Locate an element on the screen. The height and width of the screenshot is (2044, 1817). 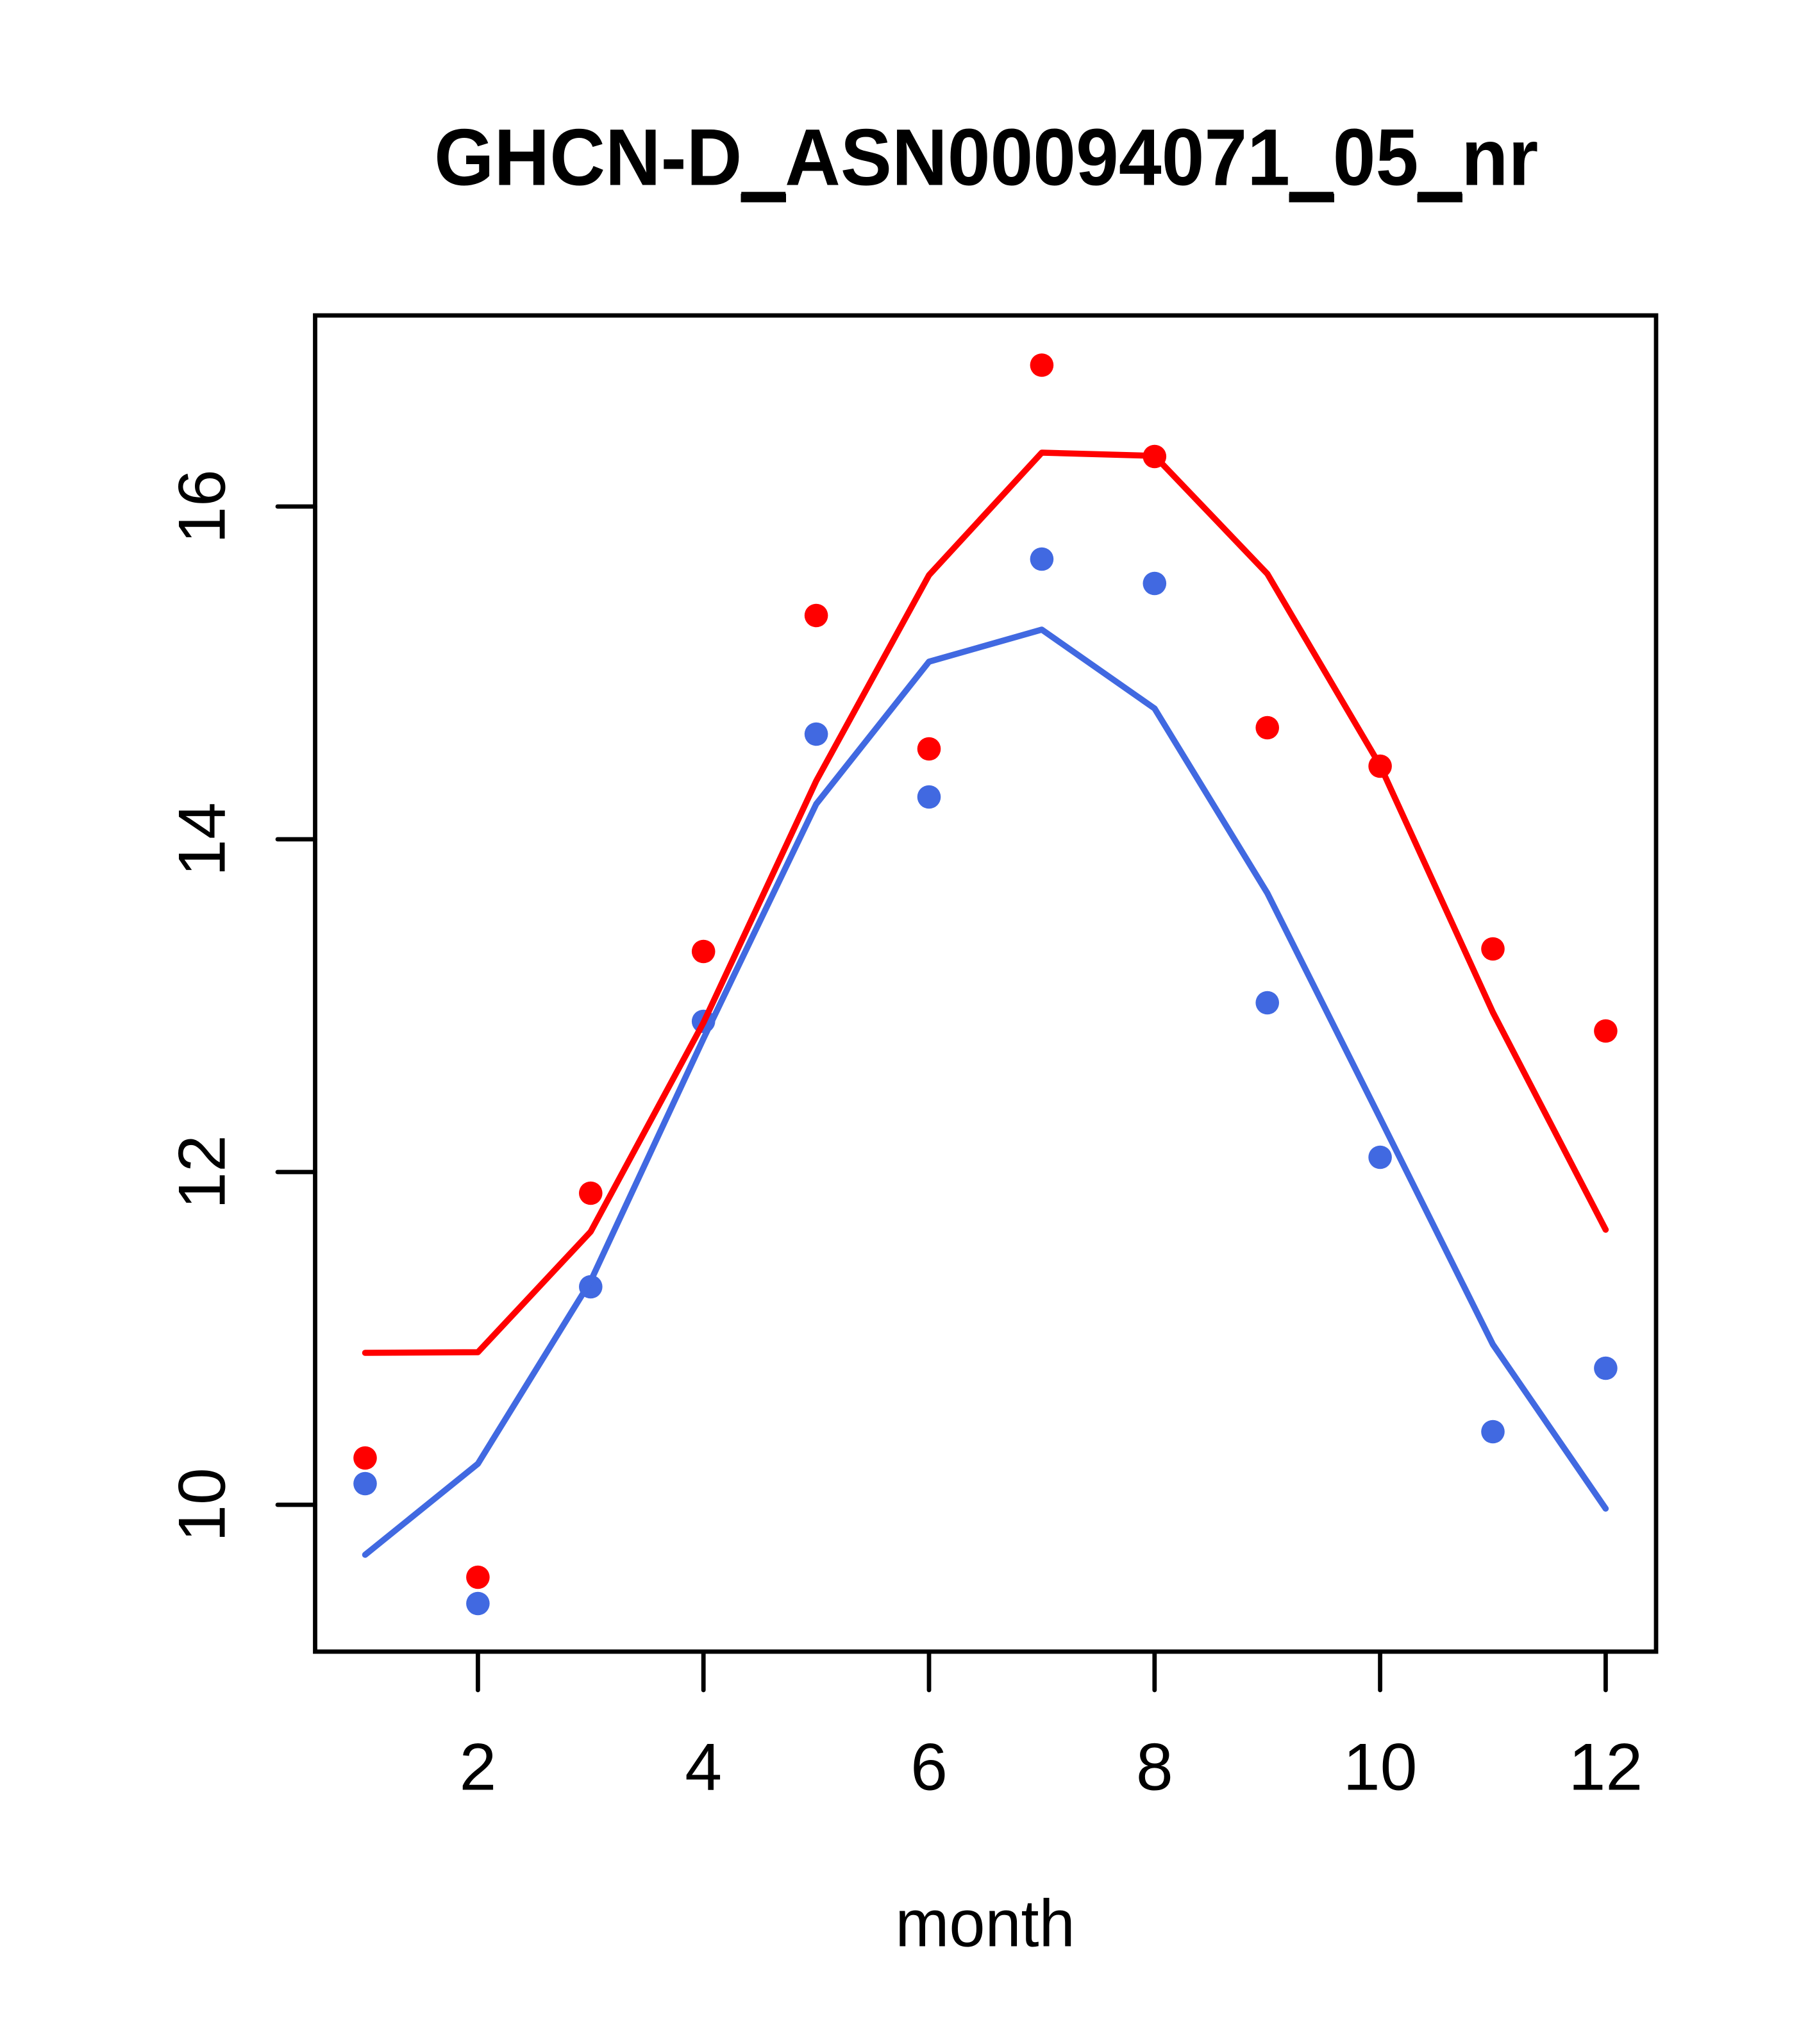
svg-text: month is located at coordinates (985, 1923).